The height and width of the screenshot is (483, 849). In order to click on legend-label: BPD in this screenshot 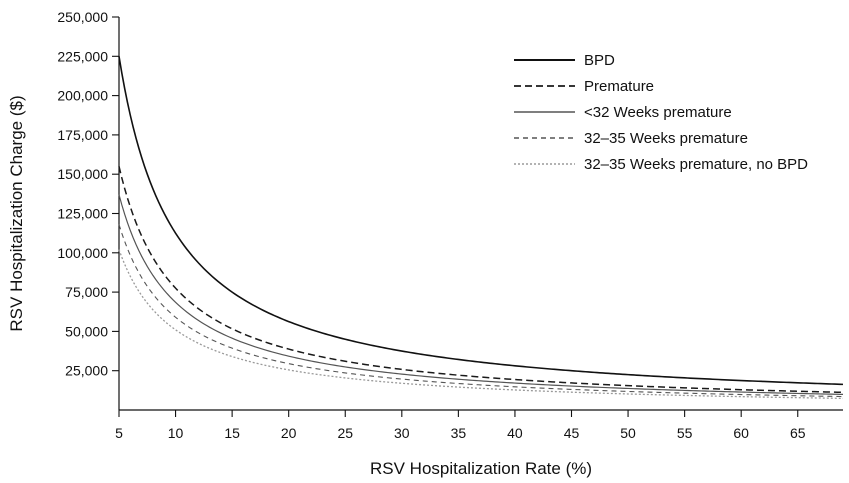, I will do `click(599, 60)`.